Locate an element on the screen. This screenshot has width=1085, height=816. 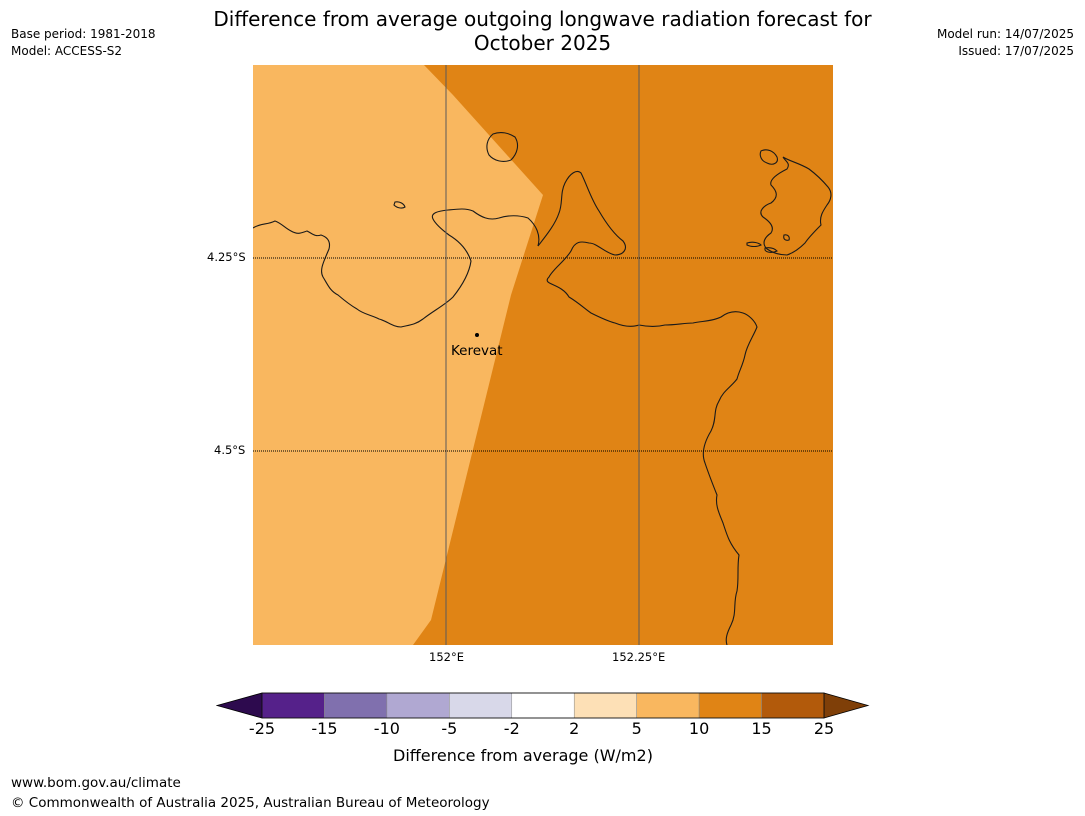
metadata-left: Base period: 1981-2018 Model: ACCESS-S2 is located at coordinates (83, 43).